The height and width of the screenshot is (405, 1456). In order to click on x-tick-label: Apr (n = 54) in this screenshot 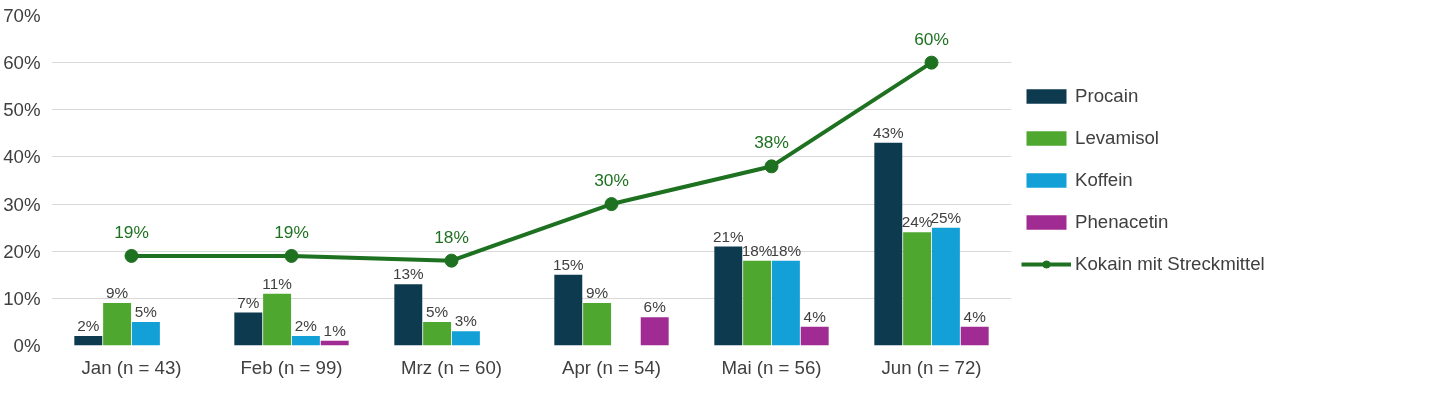, I will do `click(611, 367)`.